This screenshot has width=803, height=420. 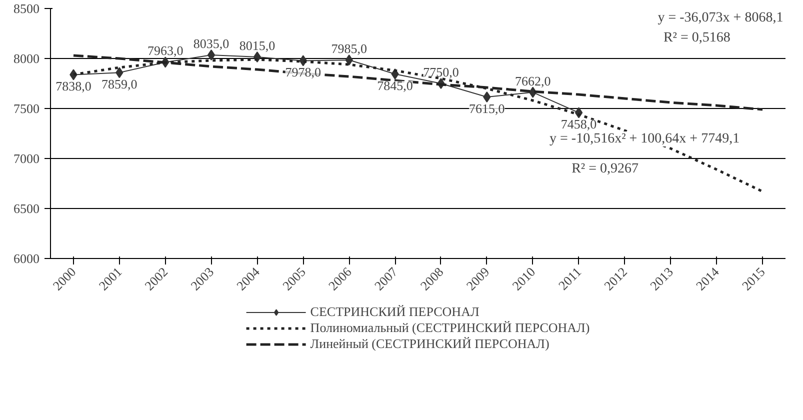 What do you see at coordinates (257, 45) in the screenshot?
I see `data-label: 8015,0` at bounding box center [257, 45].